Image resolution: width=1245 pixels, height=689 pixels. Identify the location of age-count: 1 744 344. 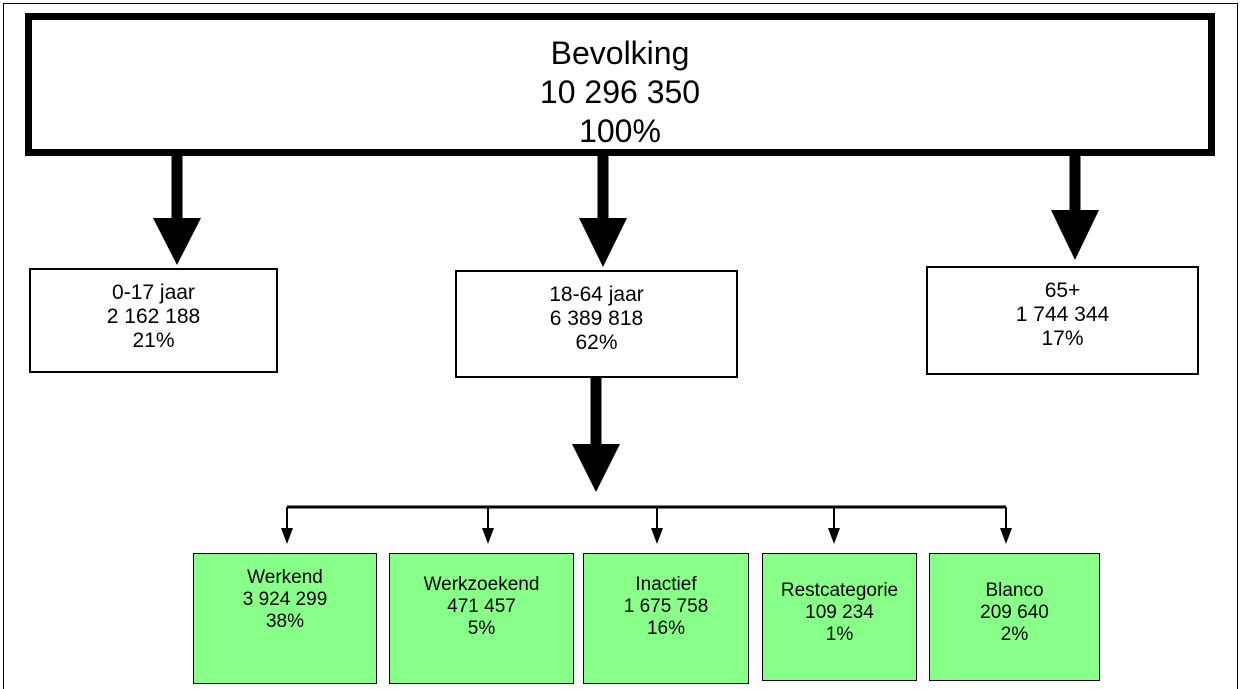
(1062, 314).